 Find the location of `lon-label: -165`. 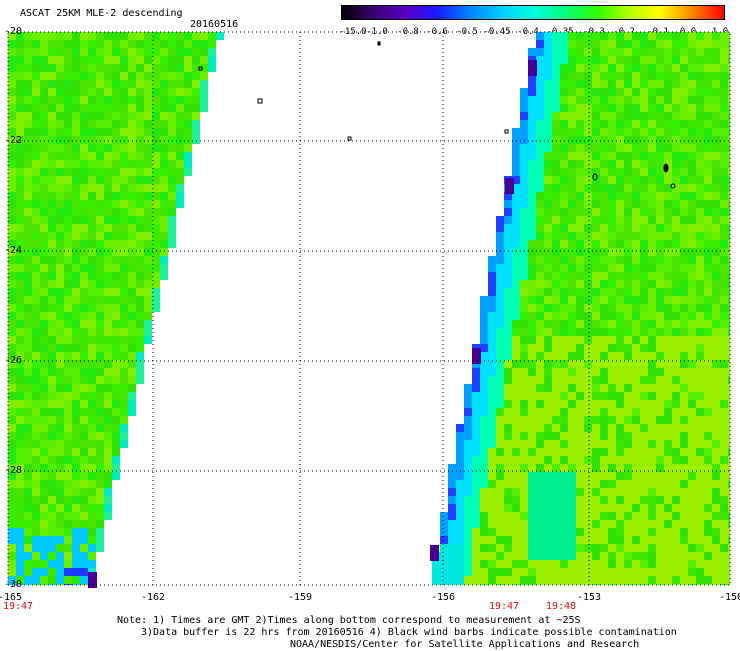

lon-label: -165 is located at coordinates (11, 597).